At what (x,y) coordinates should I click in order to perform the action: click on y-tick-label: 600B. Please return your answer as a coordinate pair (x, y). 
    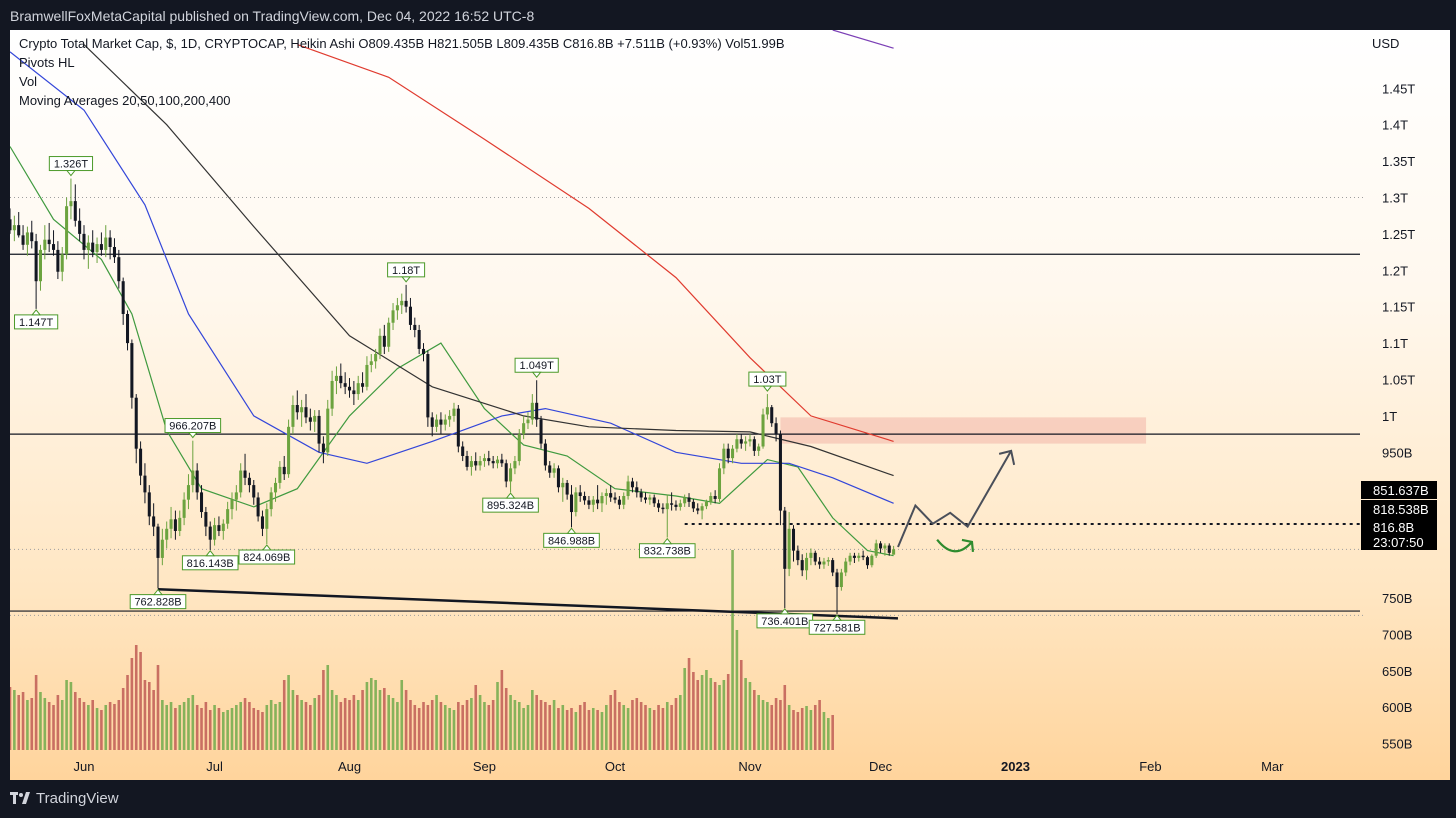
    Looking at the image, I should click on (1397, 707).